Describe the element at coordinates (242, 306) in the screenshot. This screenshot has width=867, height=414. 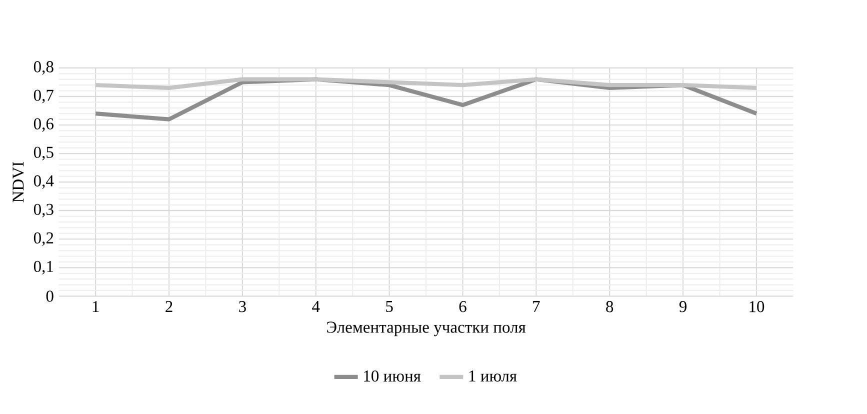
I see `x-tick-label: 3` at that location.